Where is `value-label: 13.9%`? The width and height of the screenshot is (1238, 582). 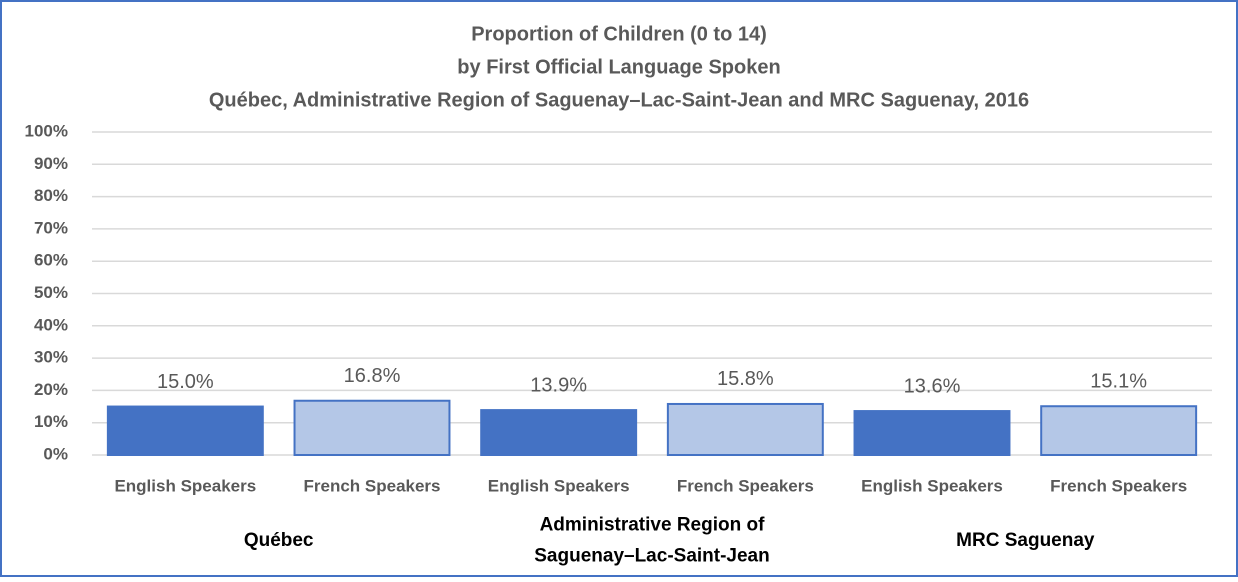
value-label: 13.9% is located at coordinates (558, 385).